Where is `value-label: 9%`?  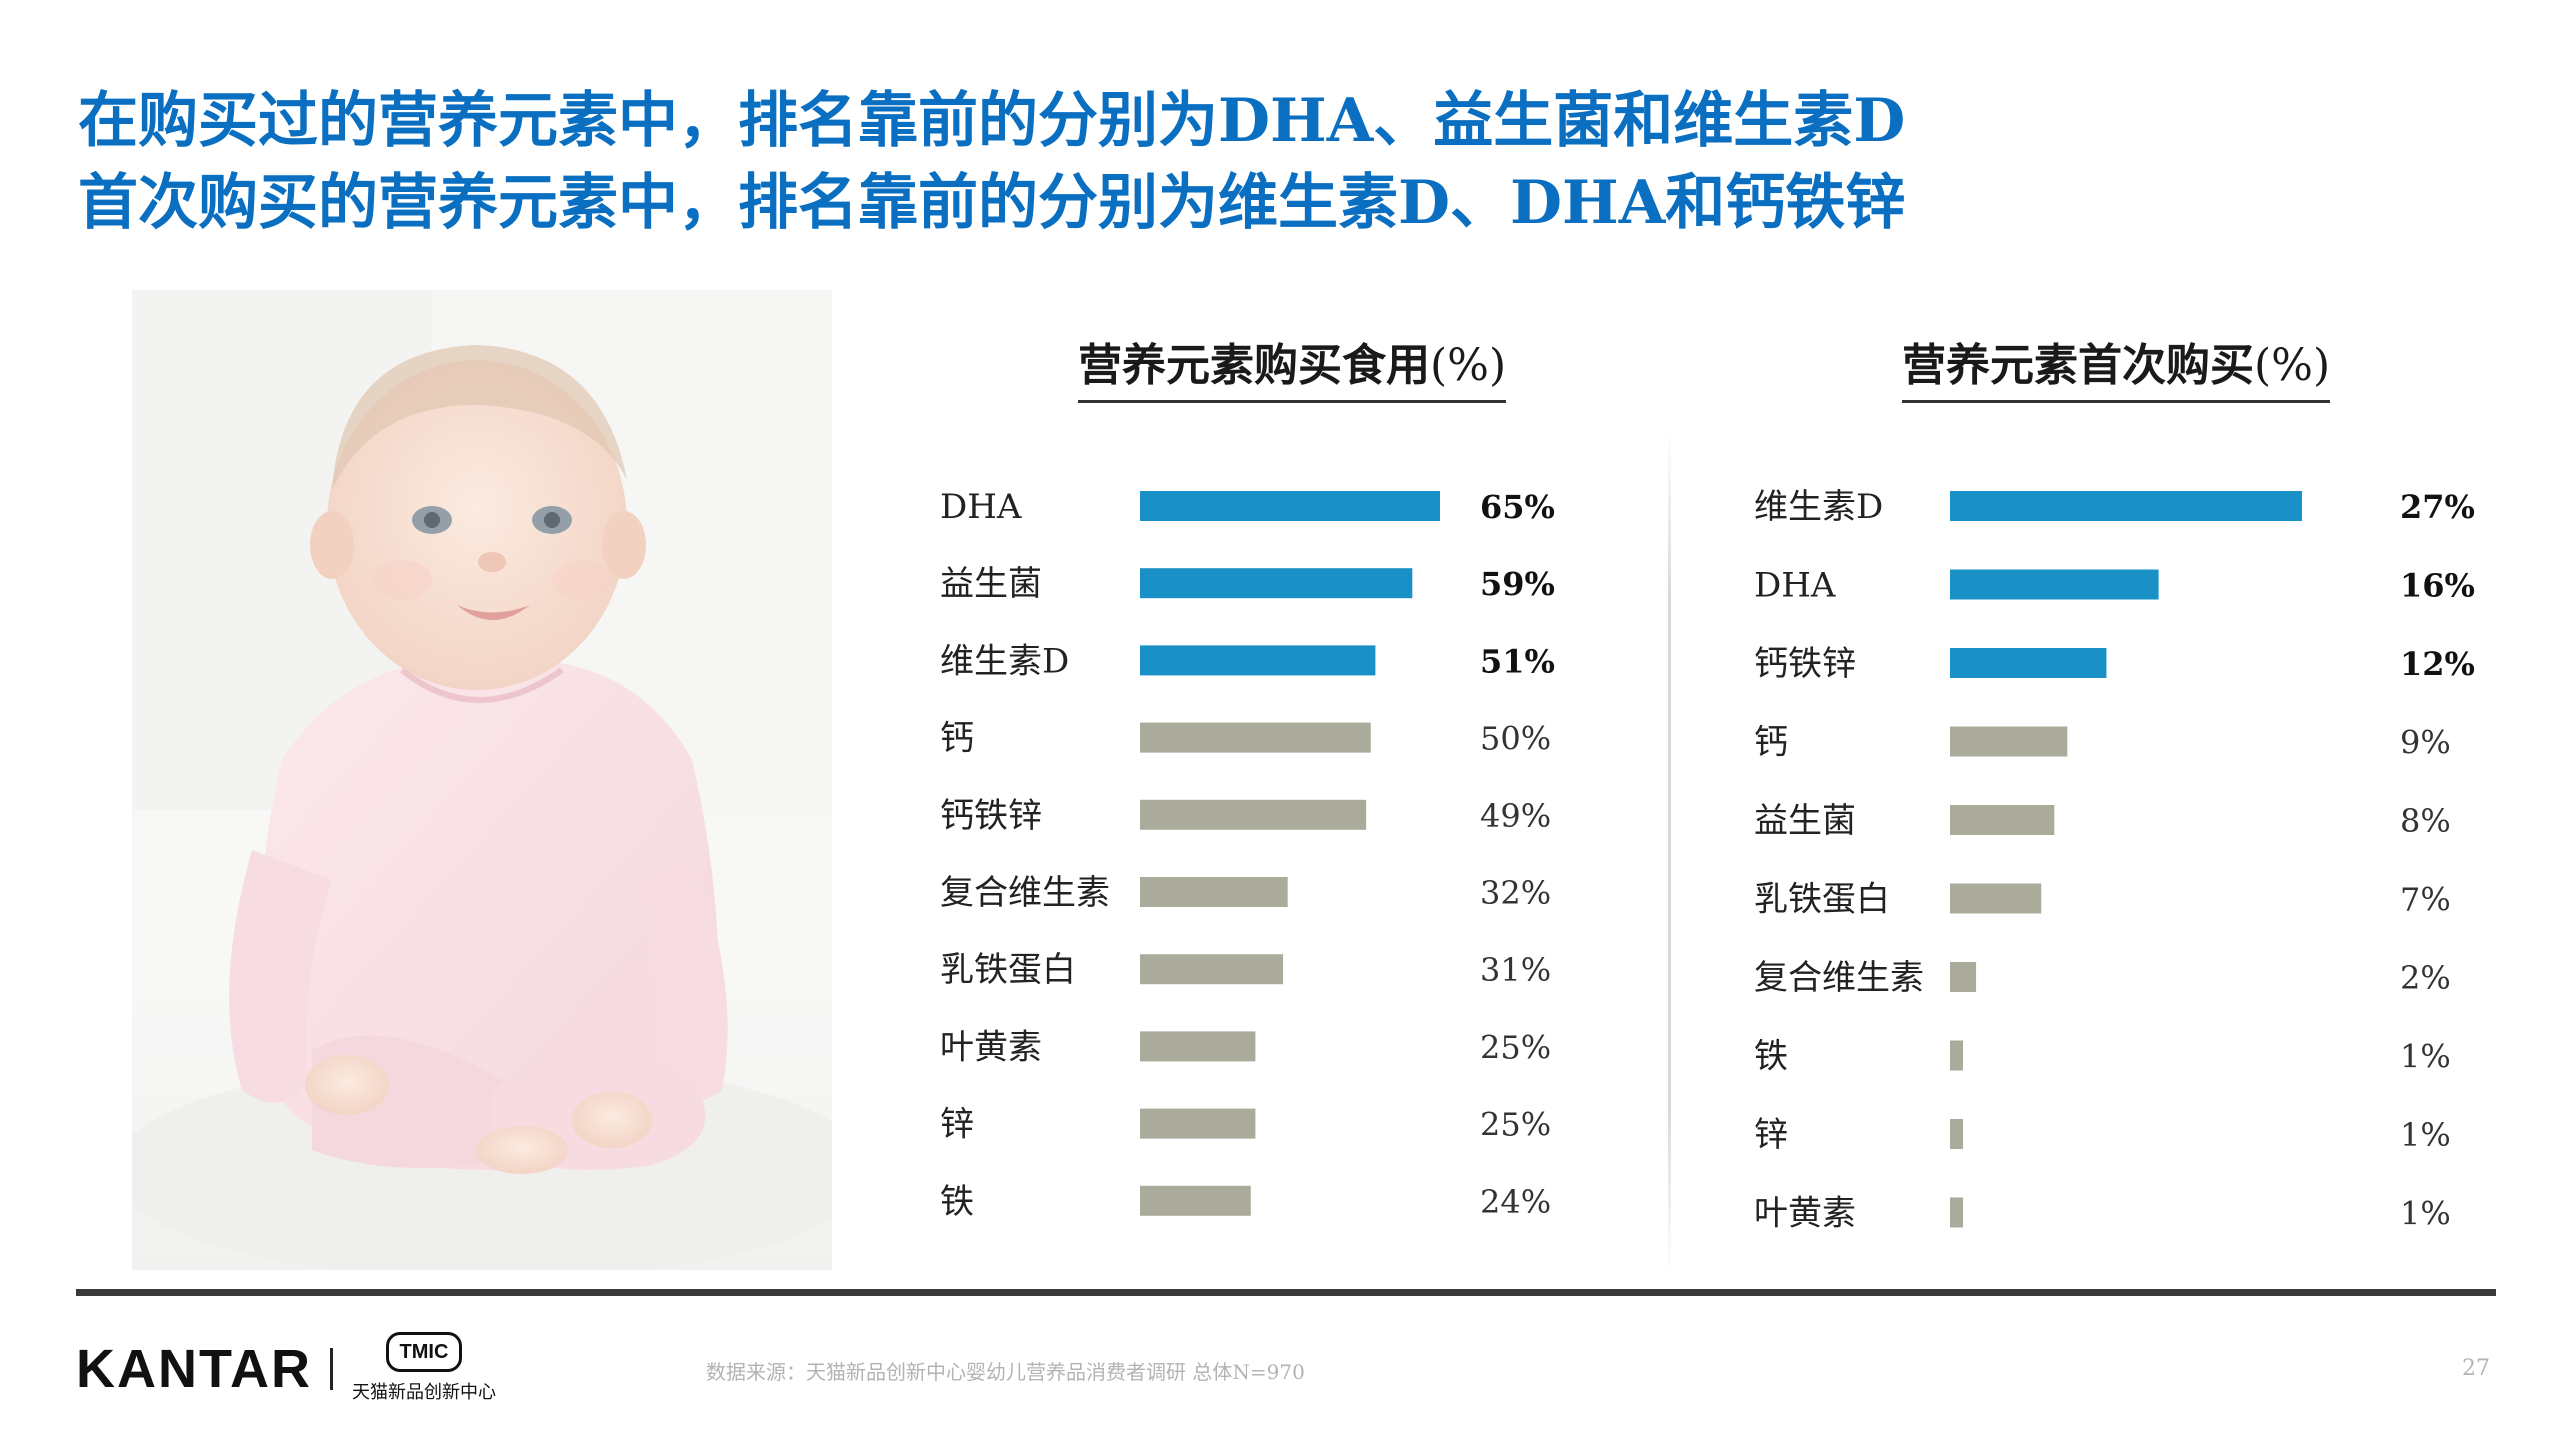 value-label: 9% is located at coordinates (2425, 743).